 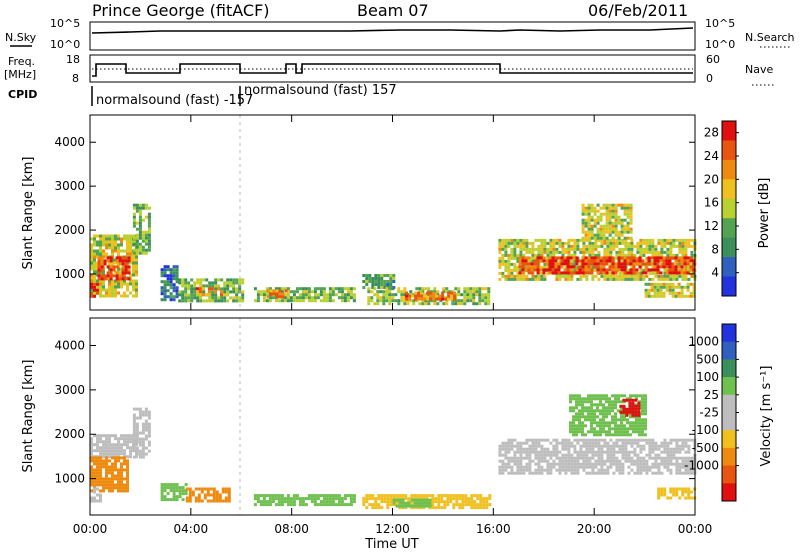 What do you see at coordinates (770, 37) in the screenshot?
I see `nsearch-label: N.Search` at bounding box center [770, 37].